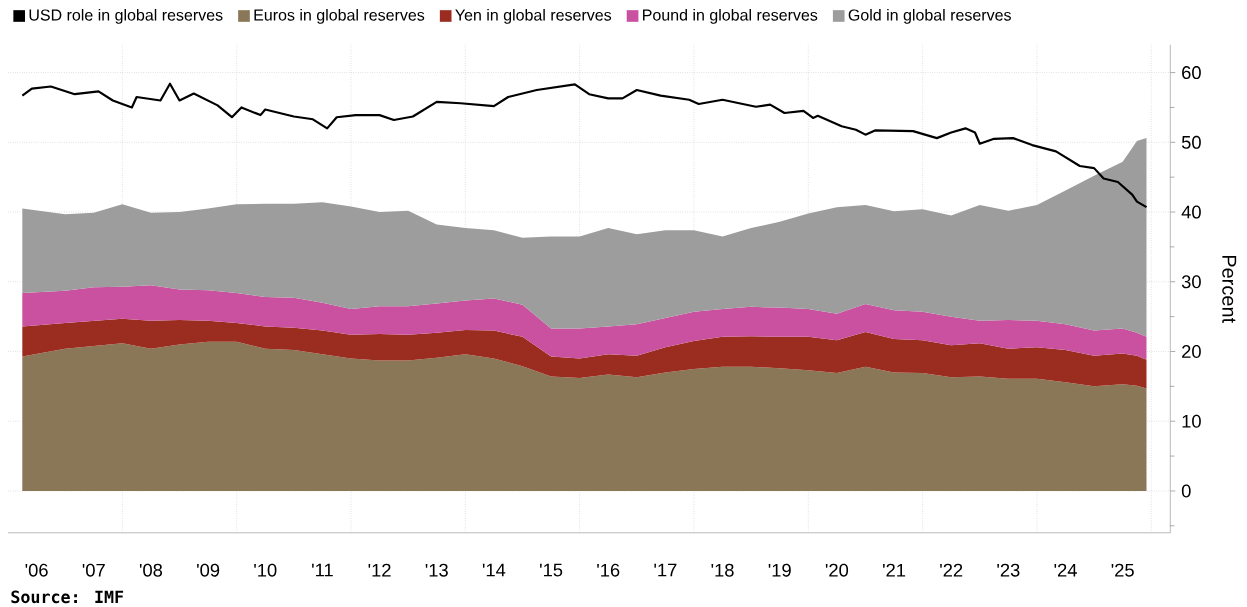  I want to click on x-tick-label: '16, so click(608, 570).